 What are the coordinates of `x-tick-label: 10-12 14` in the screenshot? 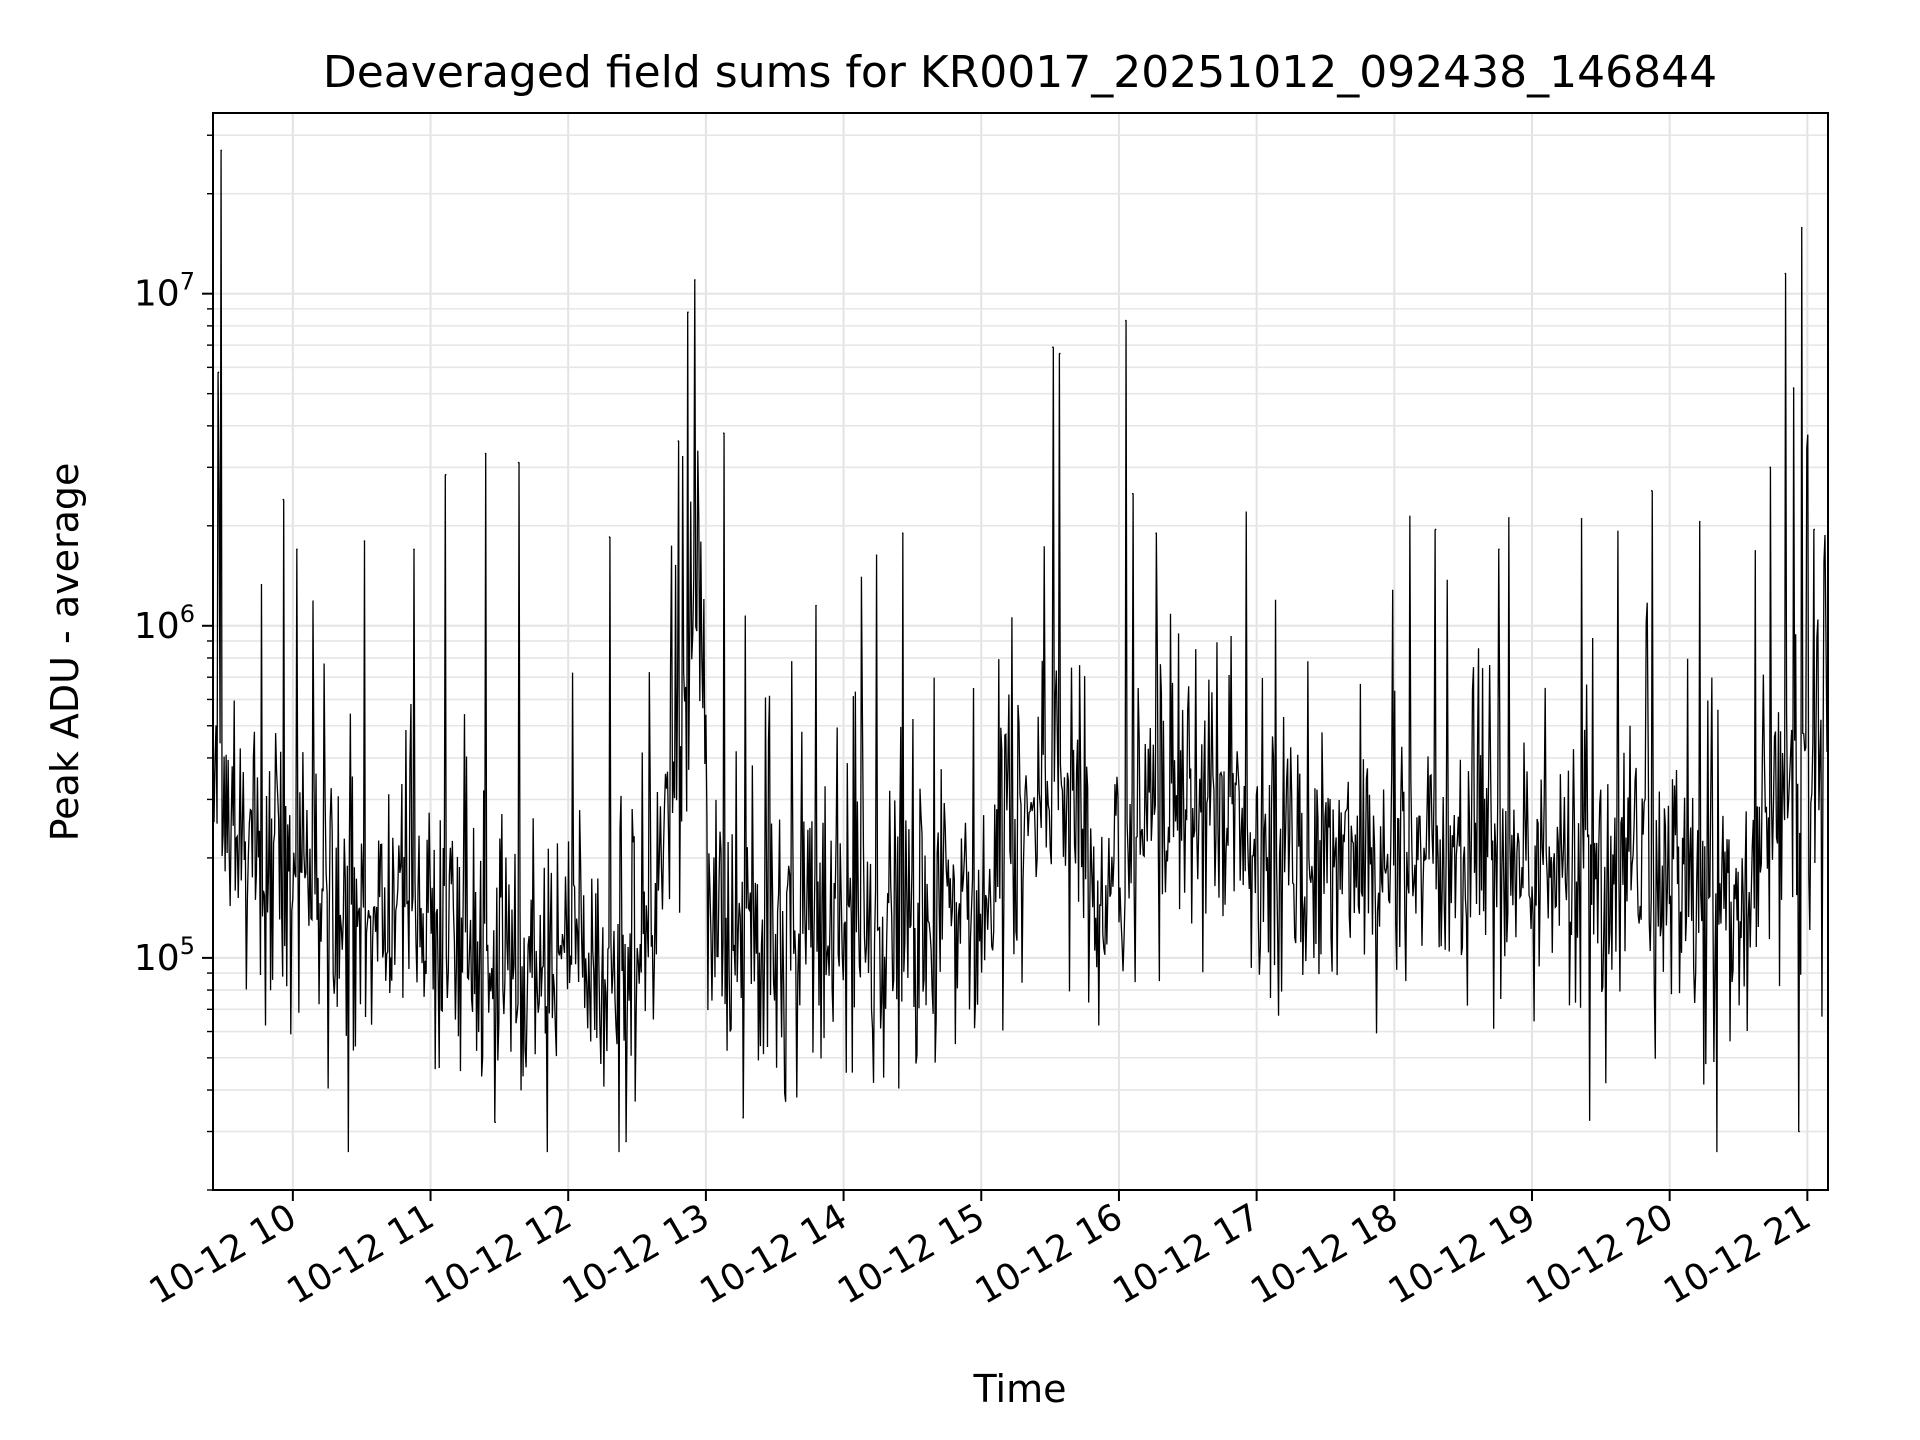 It's located at (773, 1254).